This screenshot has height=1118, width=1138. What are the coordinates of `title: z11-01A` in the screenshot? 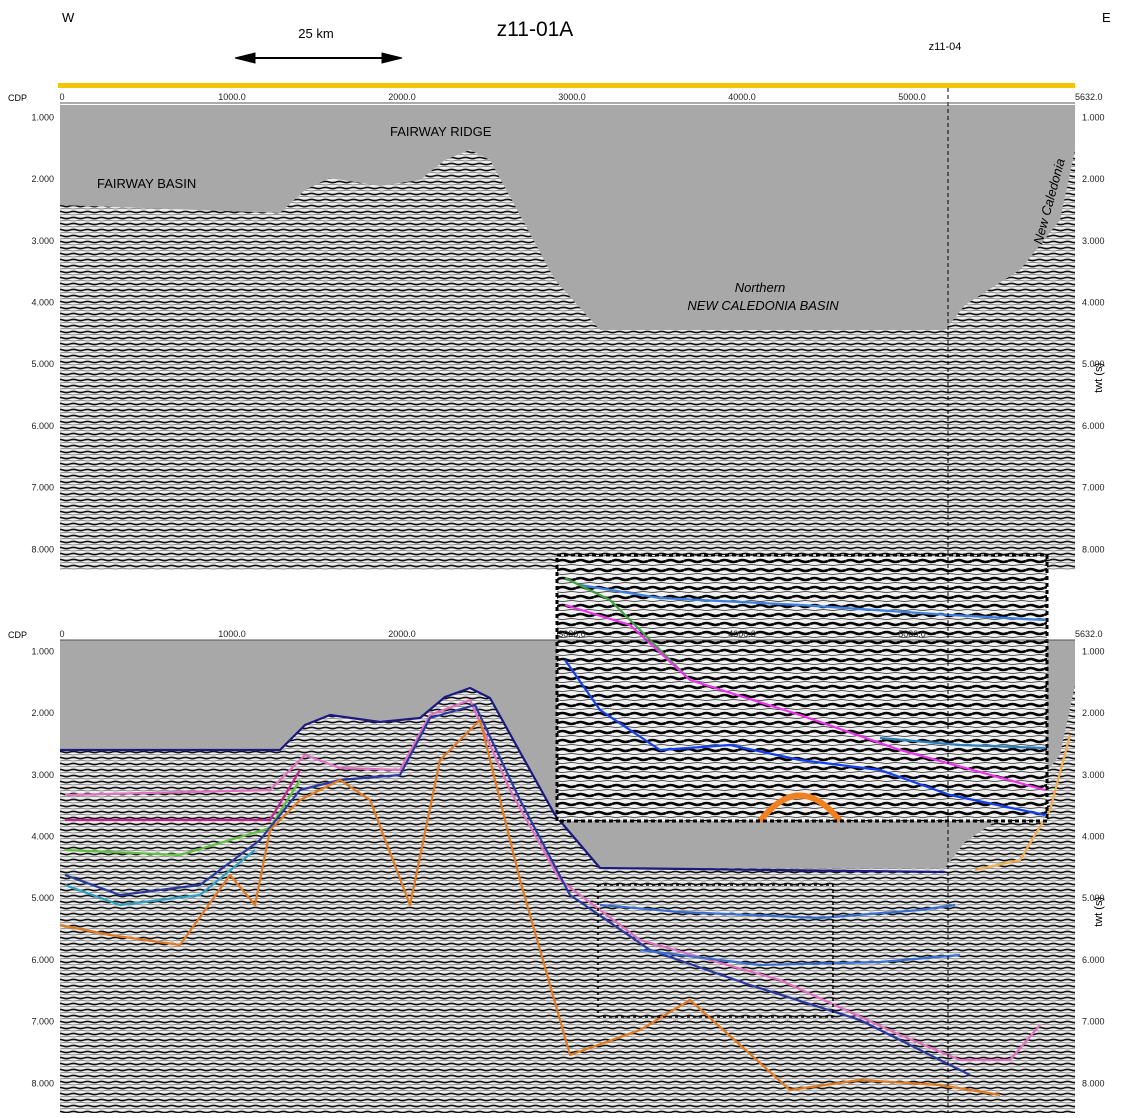 It's located at (535, 29).